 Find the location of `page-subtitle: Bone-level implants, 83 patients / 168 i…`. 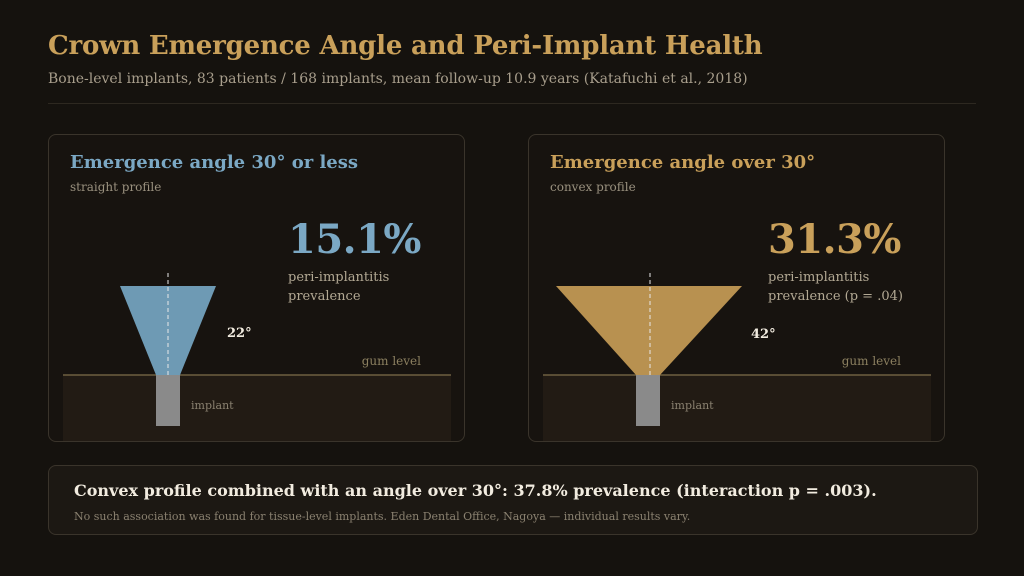

page-subtitle: Bone-level implants, 83 patients / 168 i… is located at coordinates (398, 79).